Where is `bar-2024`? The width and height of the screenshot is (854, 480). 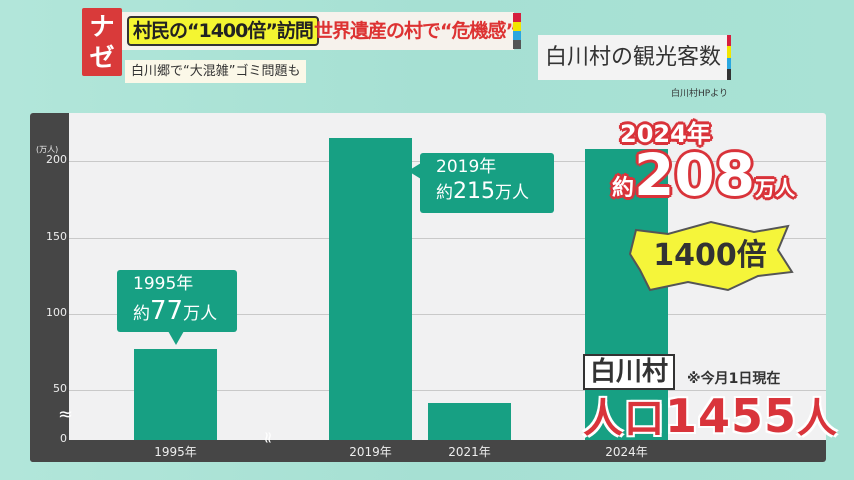
bar-2024 is located at coordinates (626, 294).